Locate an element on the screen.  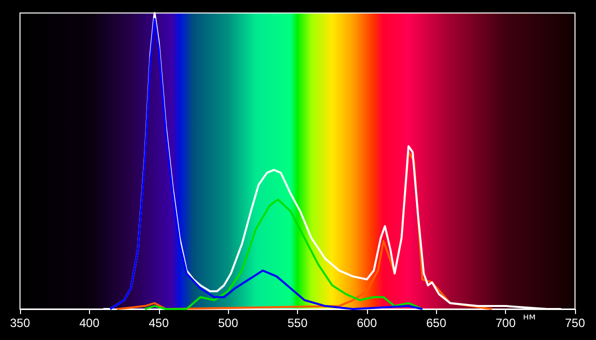
x-tick-label: 550 is located at coordinates (297, 323).